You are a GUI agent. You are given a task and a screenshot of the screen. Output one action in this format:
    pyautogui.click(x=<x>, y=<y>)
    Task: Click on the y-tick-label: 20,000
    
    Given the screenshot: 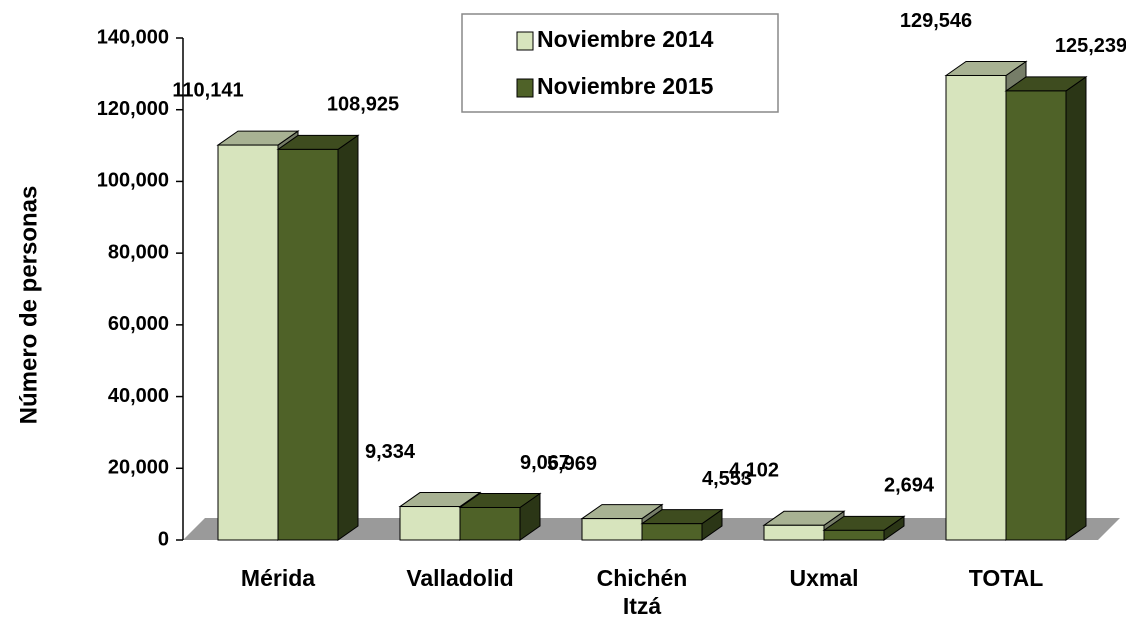 What is the action you would take?
    pyautogui.click(x=138, y=468)
    